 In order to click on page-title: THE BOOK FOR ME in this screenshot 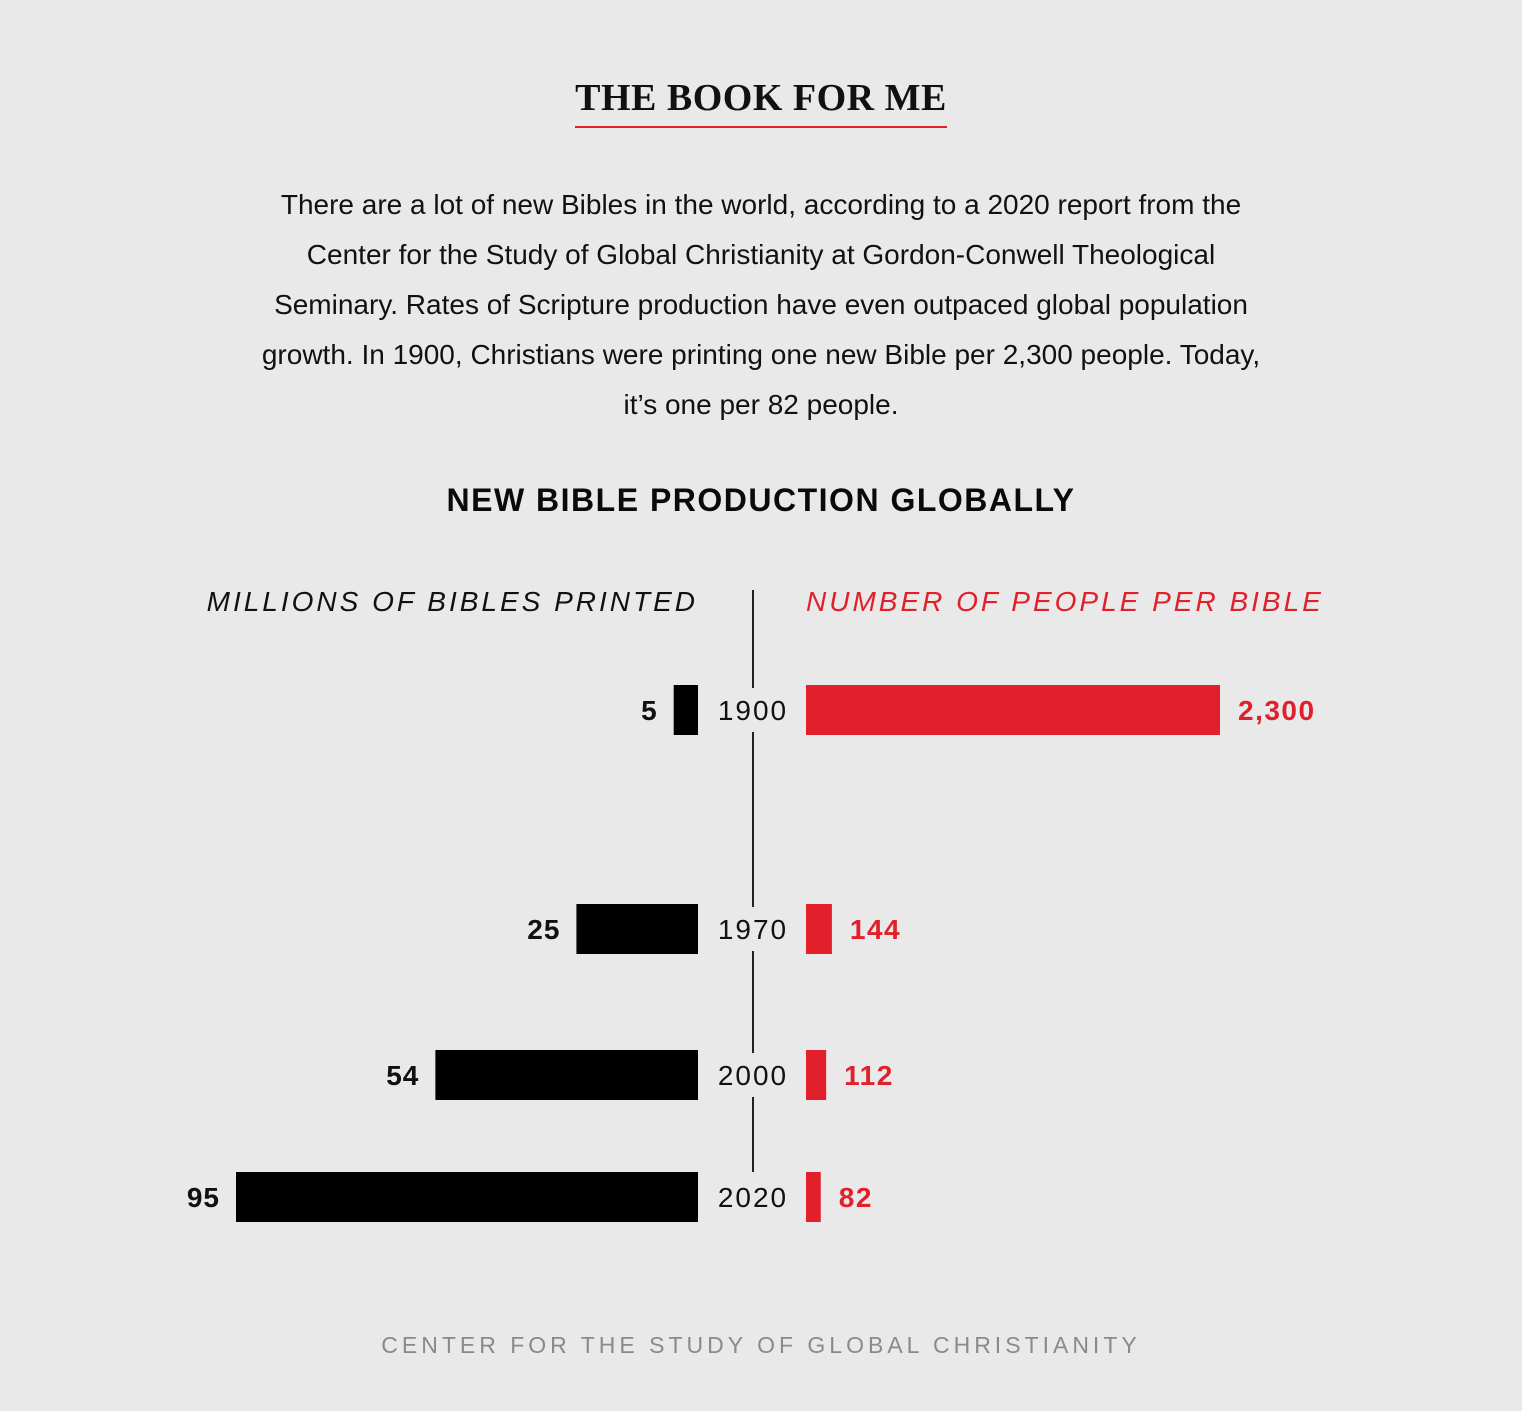, I will do `click(761, 102)`.